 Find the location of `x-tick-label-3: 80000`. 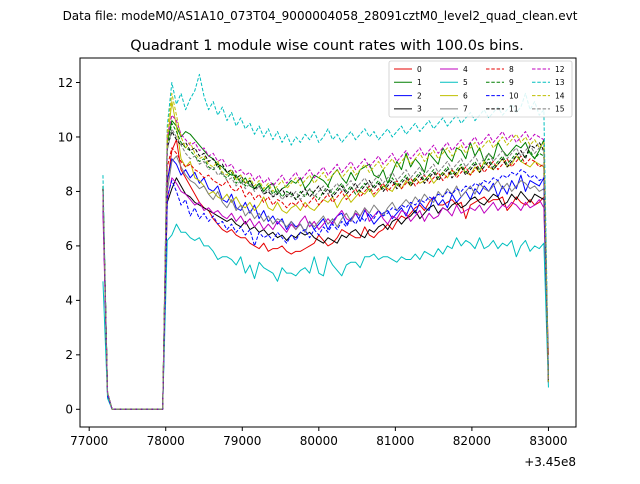

x-tick-label-3: 80000 is located at coordinates (319, 441).